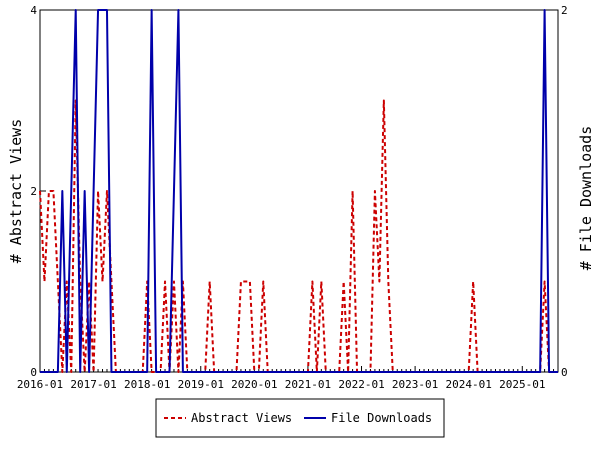  What do you see at coordinates (564, 372) in the screenshot?
I see `right-y-tick-label: 0` at bounding box center [564, 372].